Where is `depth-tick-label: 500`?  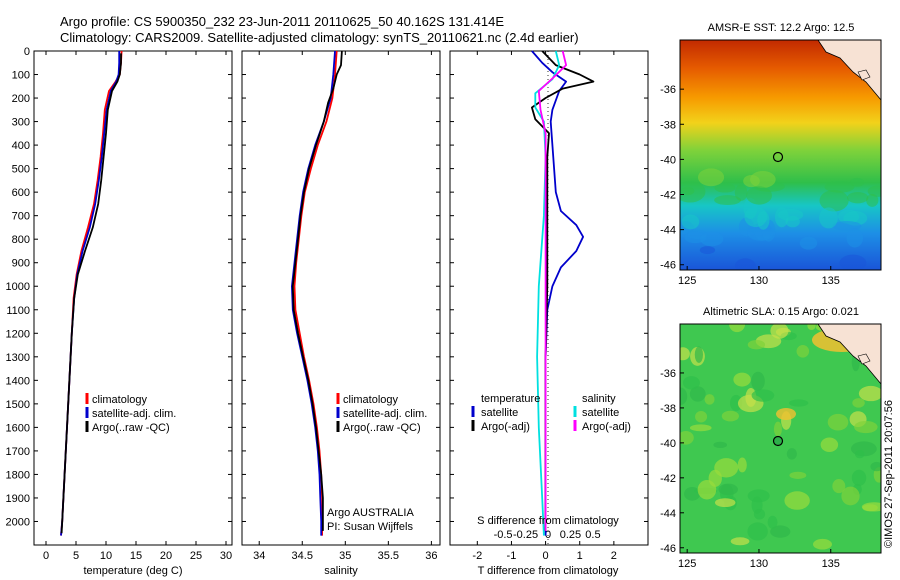 depth-tick-label: 500 is located at coordinates (21, 170).